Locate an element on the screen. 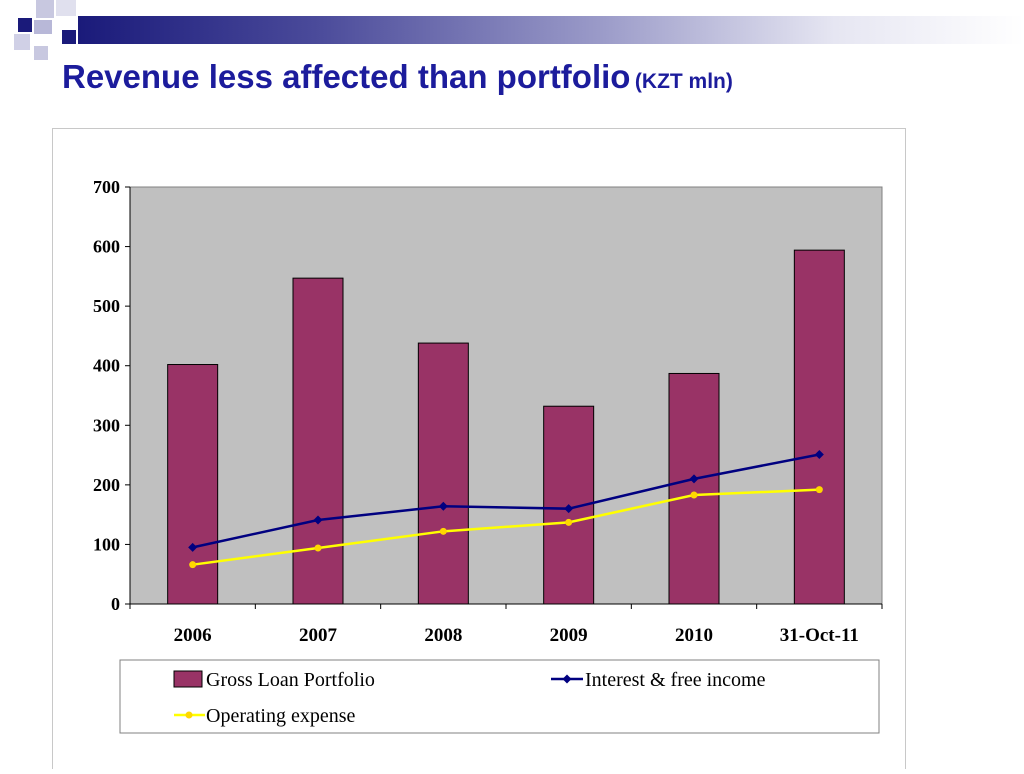 The image size is (1024, 774). chart-legend is located at coordinates (499, 696).